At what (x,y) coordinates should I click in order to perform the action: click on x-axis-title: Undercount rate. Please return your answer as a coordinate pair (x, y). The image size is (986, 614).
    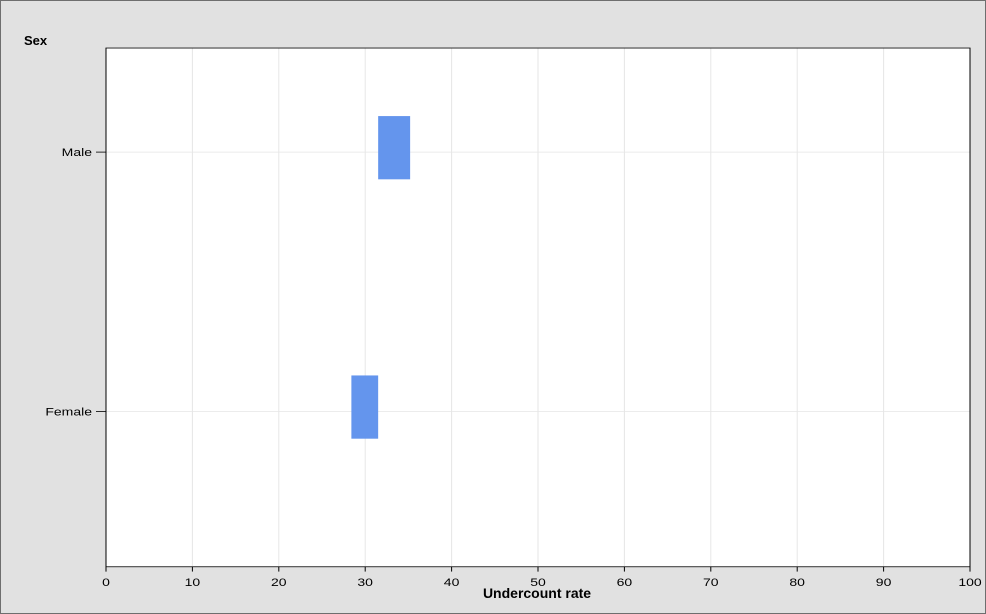
    Looking at the image, I should click on (537, 593).